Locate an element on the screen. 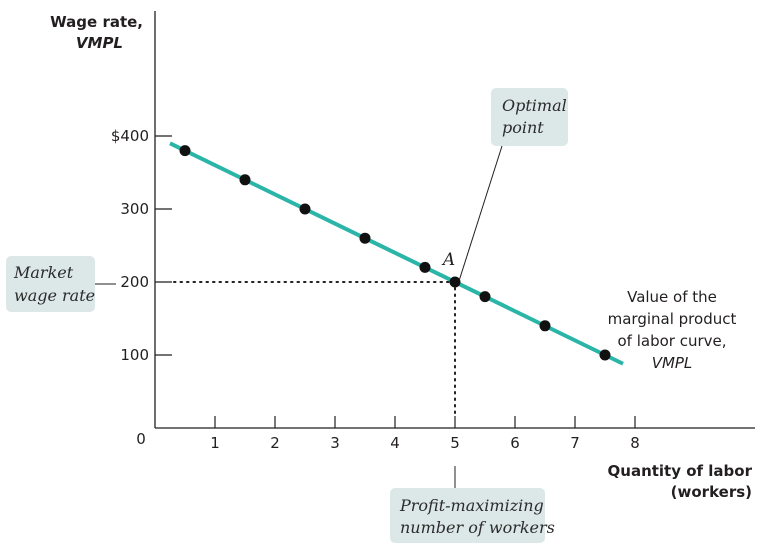 The image size is (768, 554). y-axis-title-line1: Wage rate, is located at coordinates (96, 22).